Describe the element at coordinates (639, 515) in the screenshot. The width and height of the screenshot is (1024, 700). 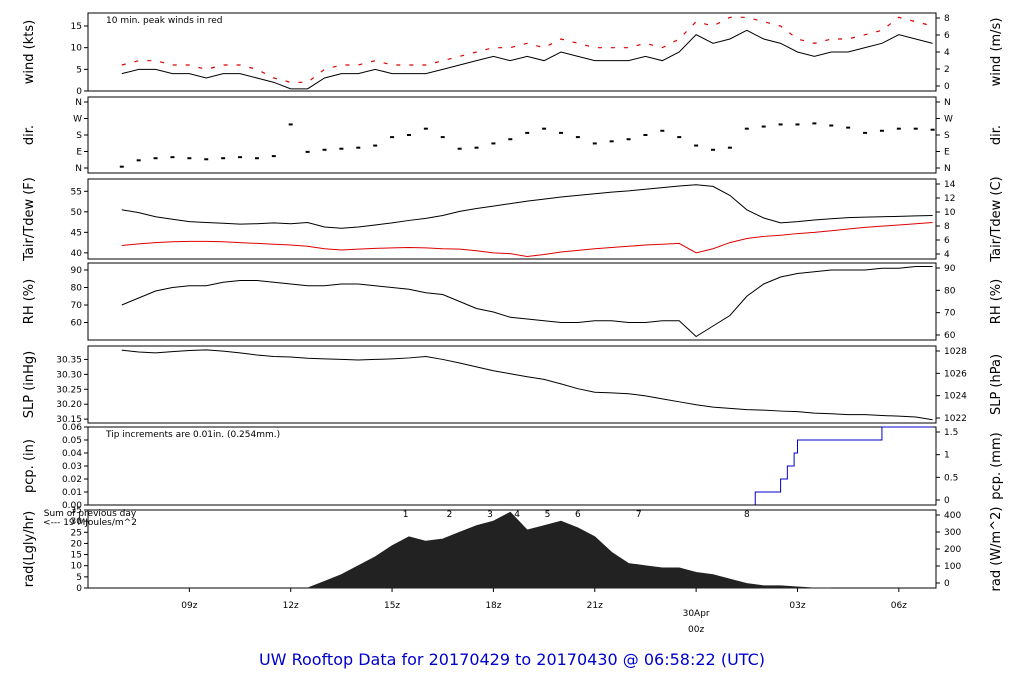
I see `rad-marker: 7` at that location.